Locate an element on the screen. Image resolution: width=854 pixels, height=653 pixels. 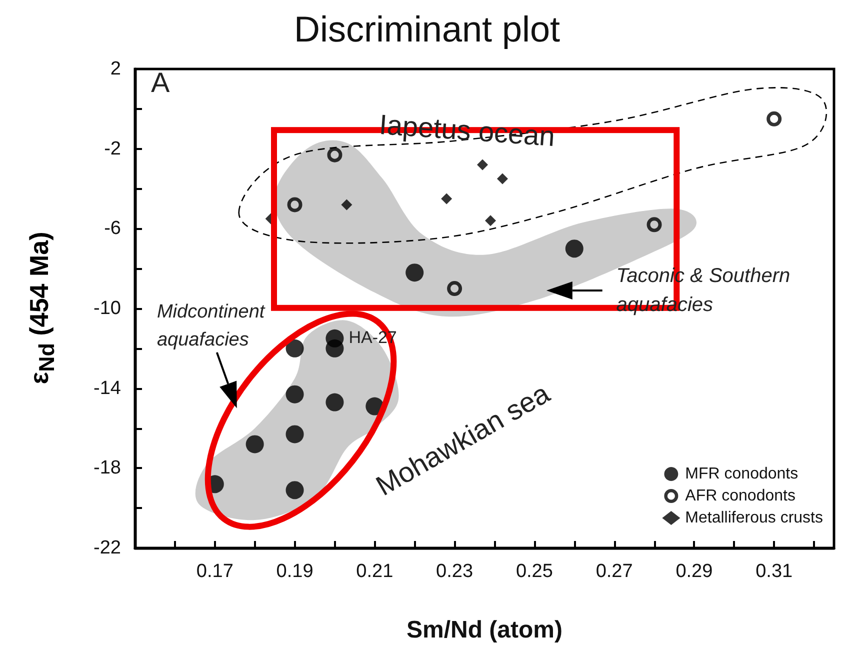
annotation: Midcontinent aquafacies is located at coordinates (211, 326).